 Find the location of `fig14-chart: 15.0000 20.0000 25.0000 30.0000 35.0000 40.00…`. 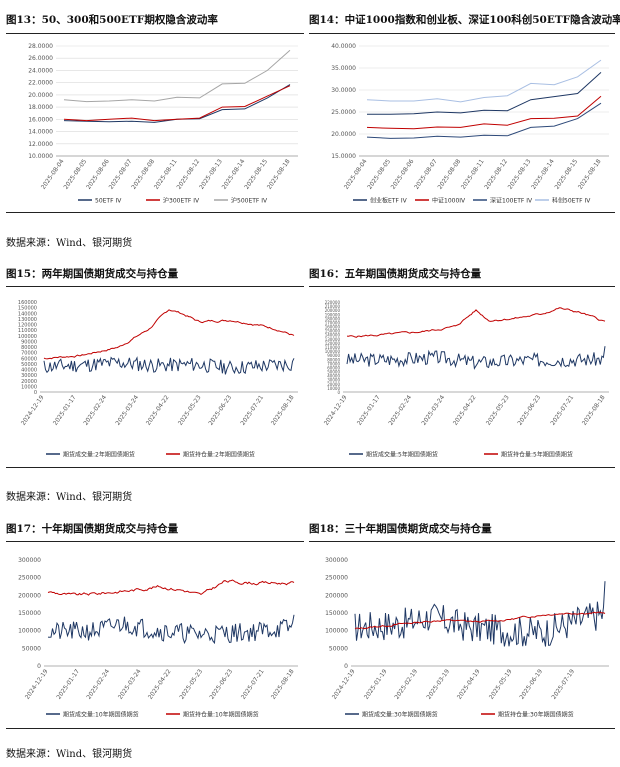

fig14-chart: 15.0000 20.0000 25.0000 30.0000 35.0000 40.00… is located at coordinates (470, 124).